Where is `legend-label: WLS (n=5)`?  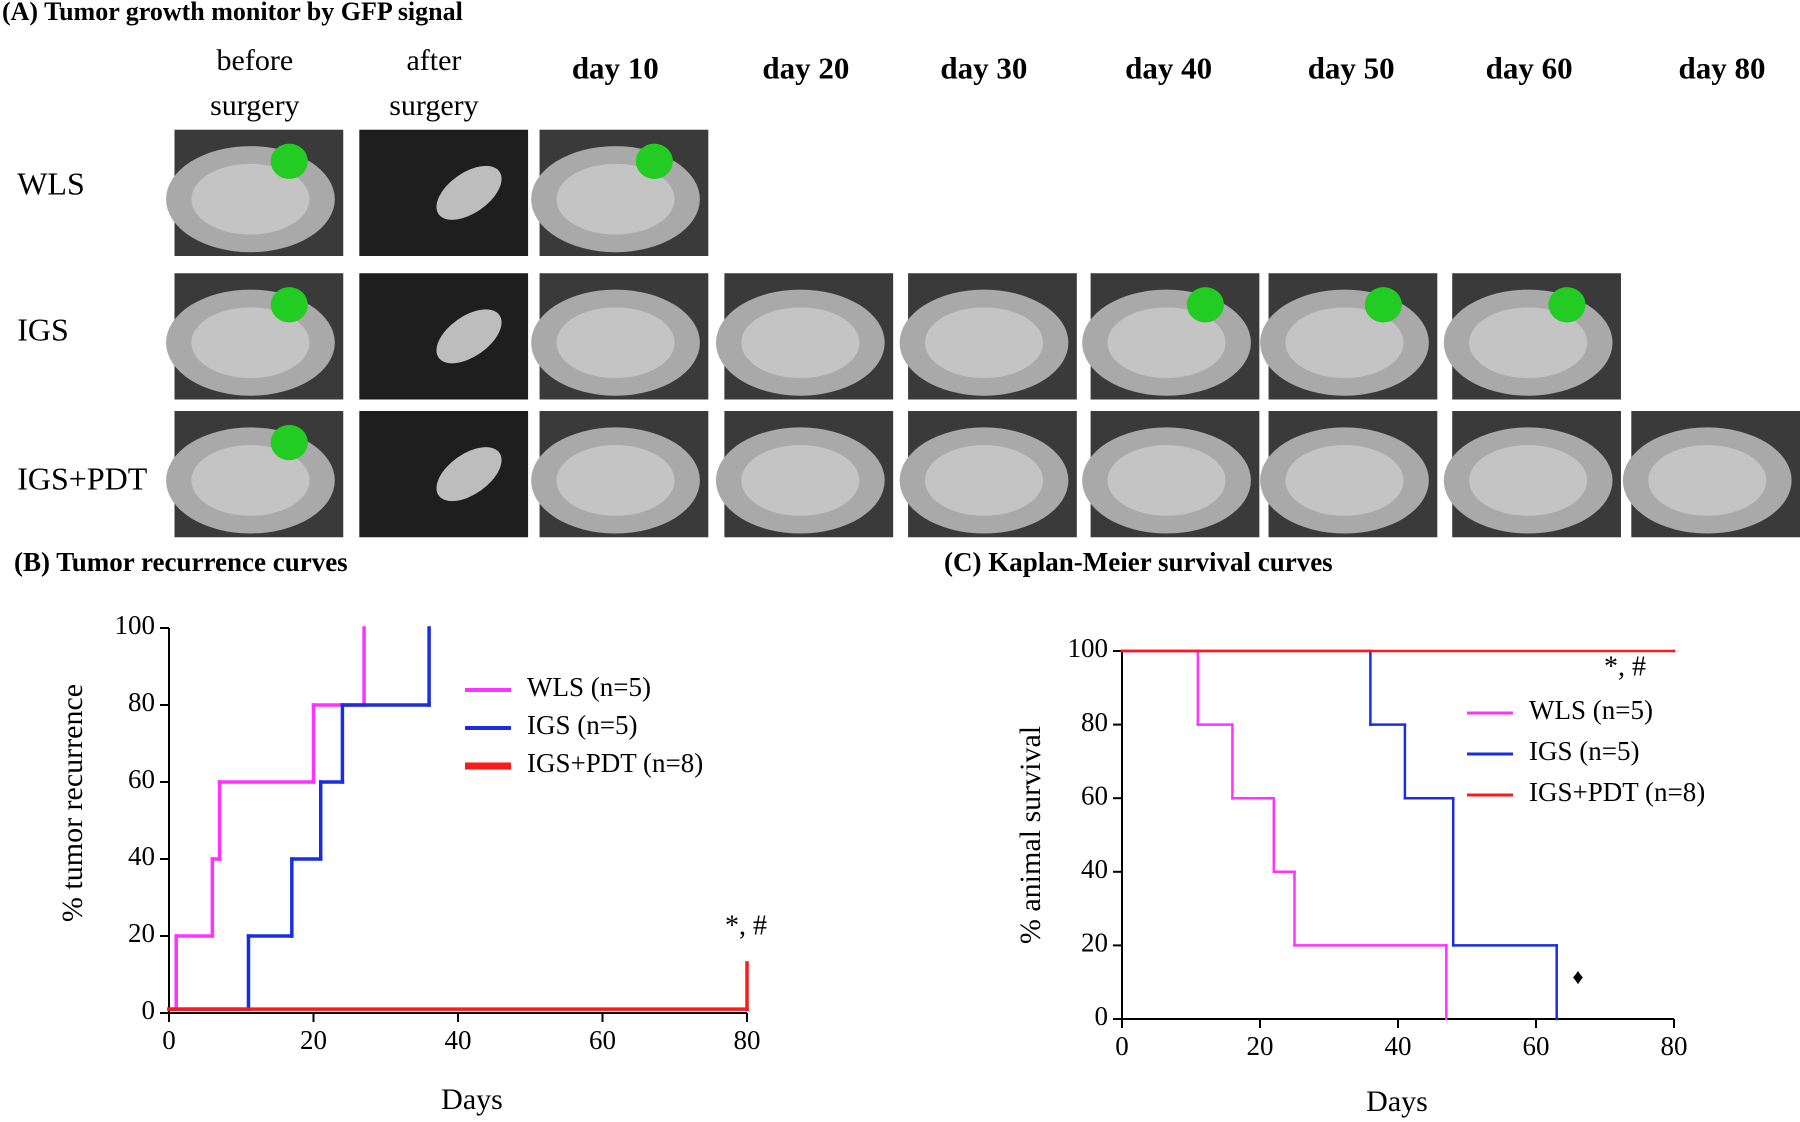
legend-label: WLS (n=5) is located at coordinates (1591, 710).